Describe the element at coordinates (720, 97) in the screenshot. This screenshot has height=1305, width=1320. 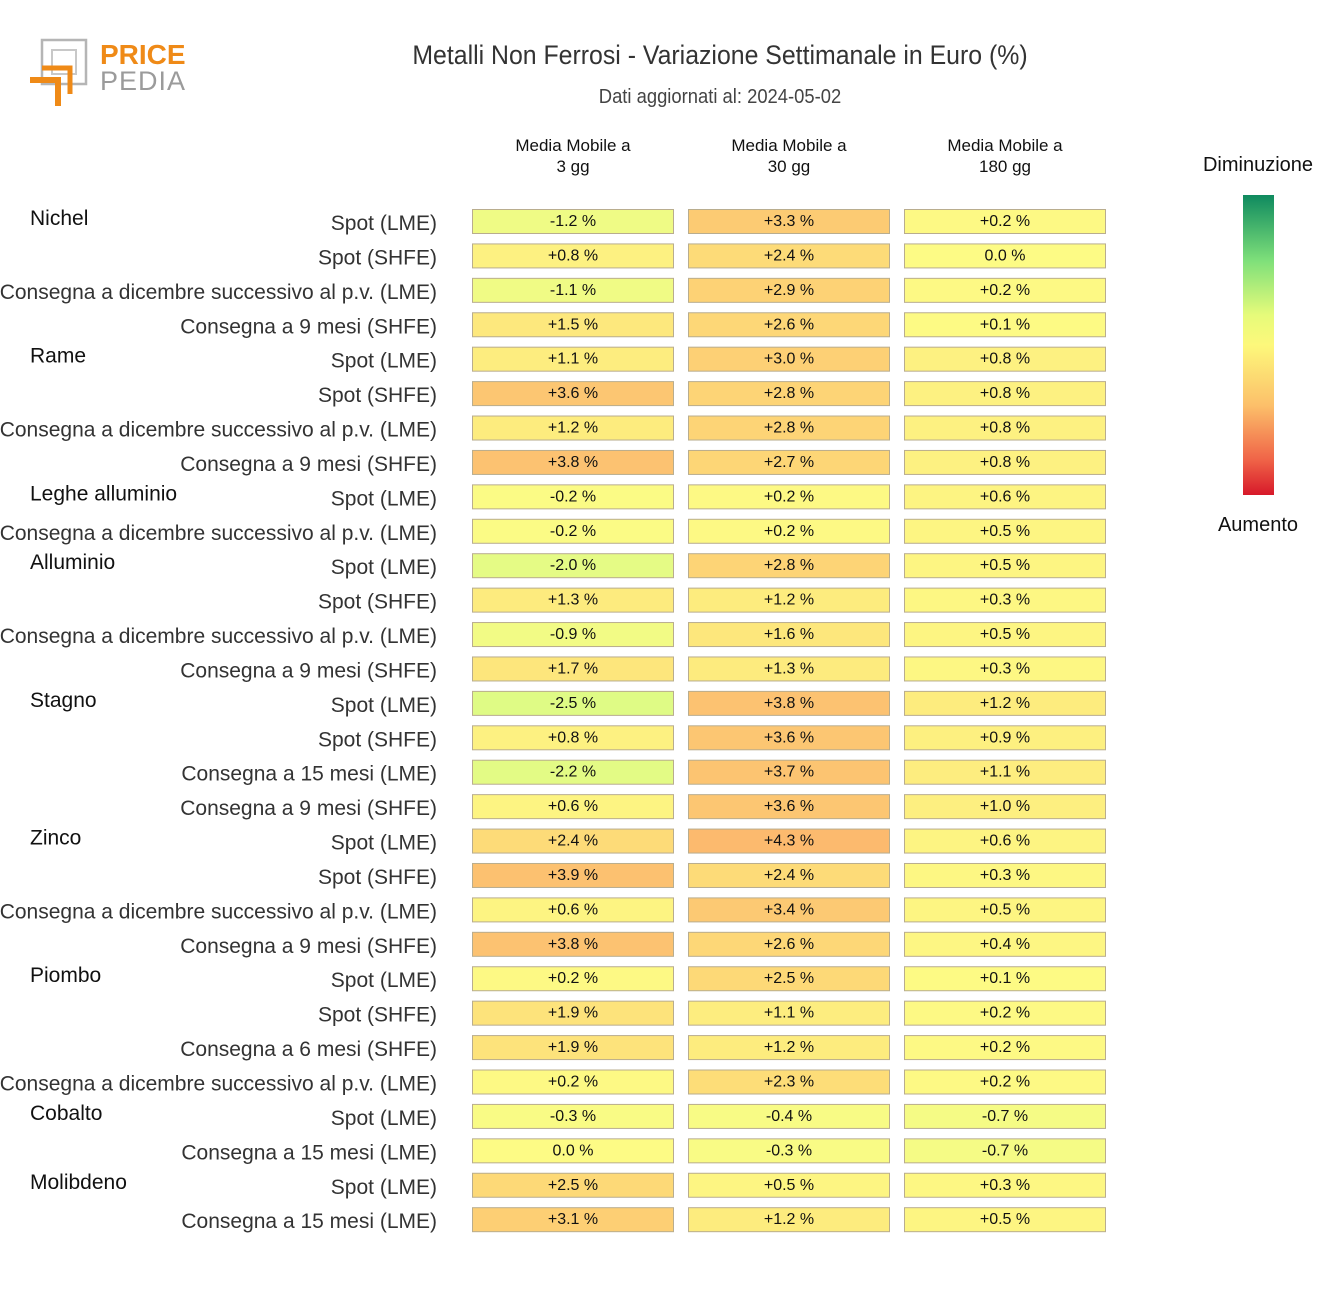
I see `chart-subtitle: Dati aggiornati al: 2024-05-02` at that location.